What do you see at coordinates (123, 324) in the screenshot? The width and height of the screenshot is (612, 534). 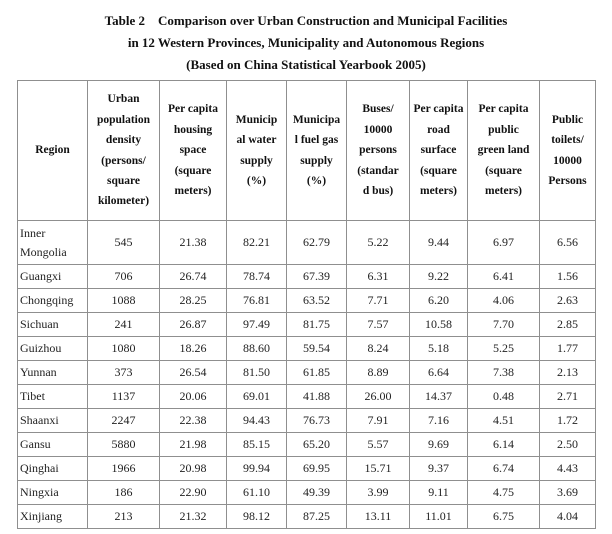 I see `value-cell: 241` at bounding box center [123, 324].